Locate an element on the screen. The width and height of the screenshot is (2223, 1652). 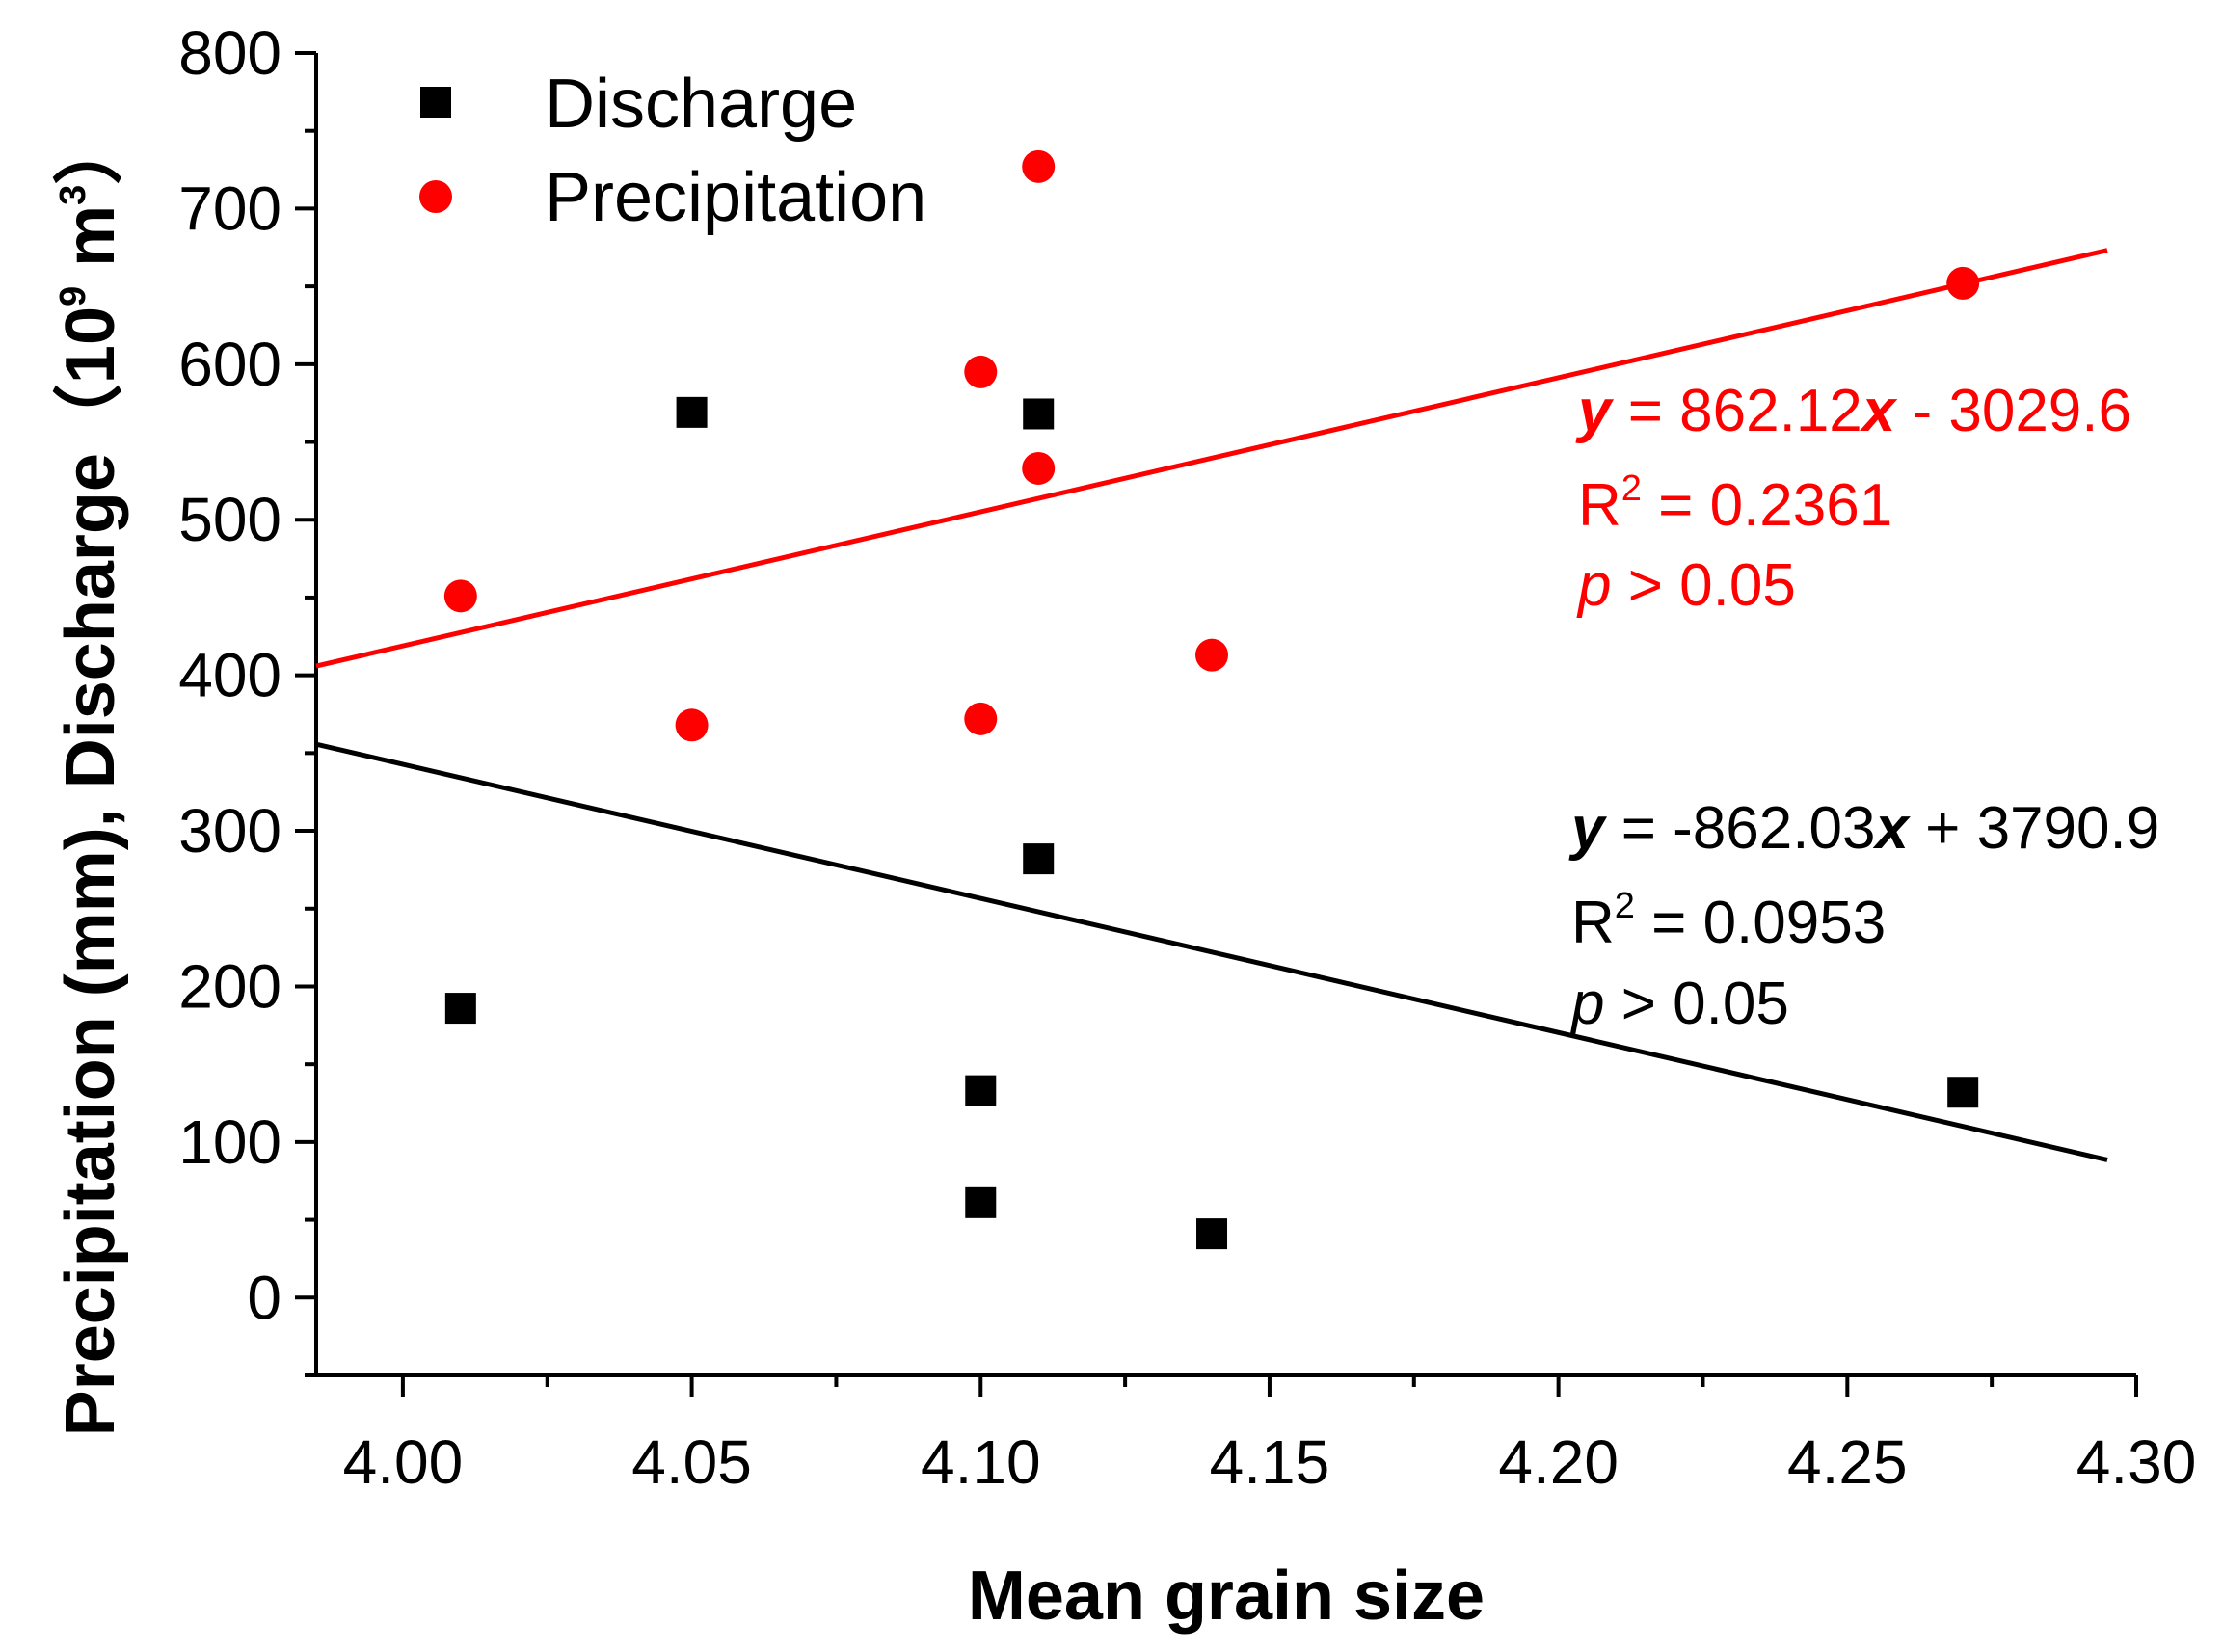
legend-discharge-label: Discharge is located at coordinates (701, 105).